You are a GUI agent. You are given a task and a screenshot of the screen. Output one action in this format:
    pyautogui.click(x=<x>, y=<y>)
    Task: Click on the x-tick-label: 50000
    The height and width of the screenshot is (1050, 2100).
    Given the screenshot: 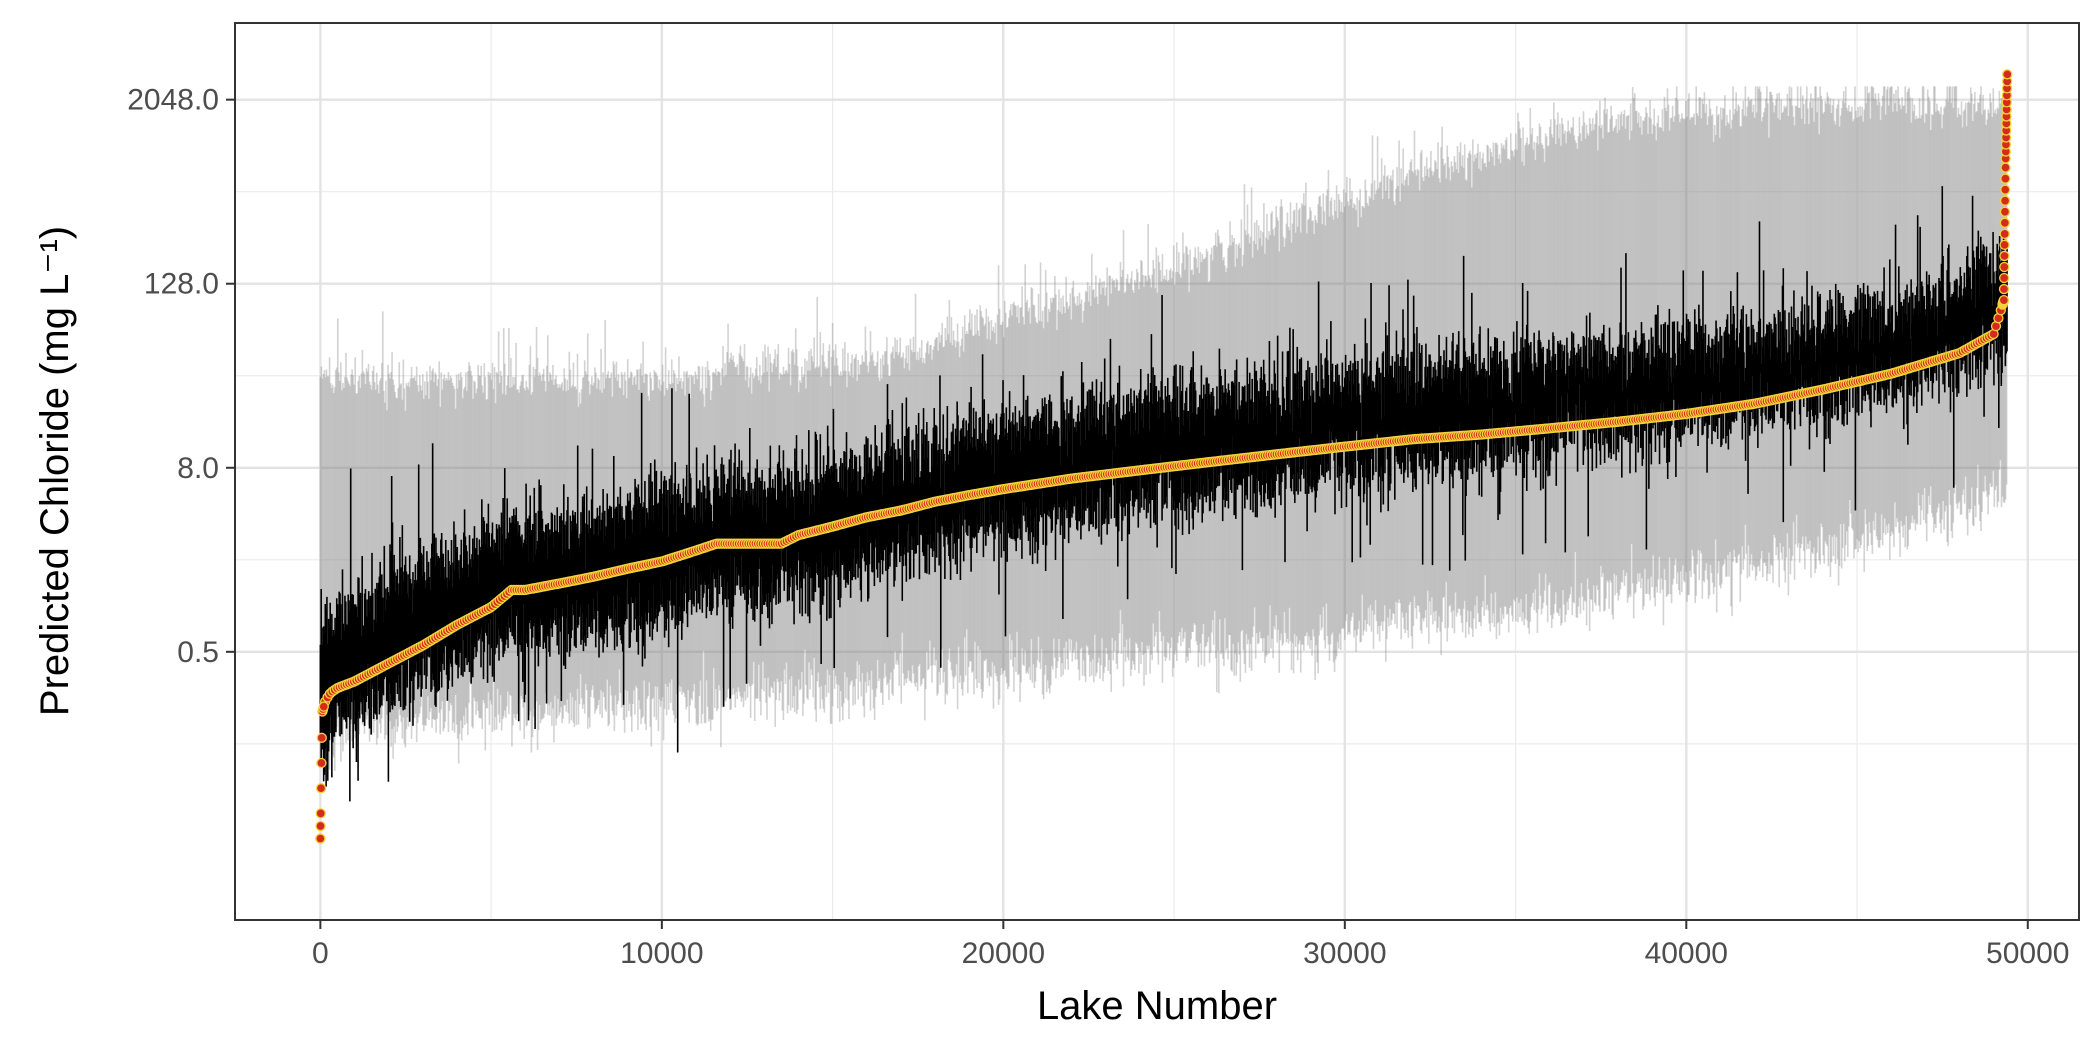 What is the action you would take?
    pyautogui.click(x=2027, y=953)
    